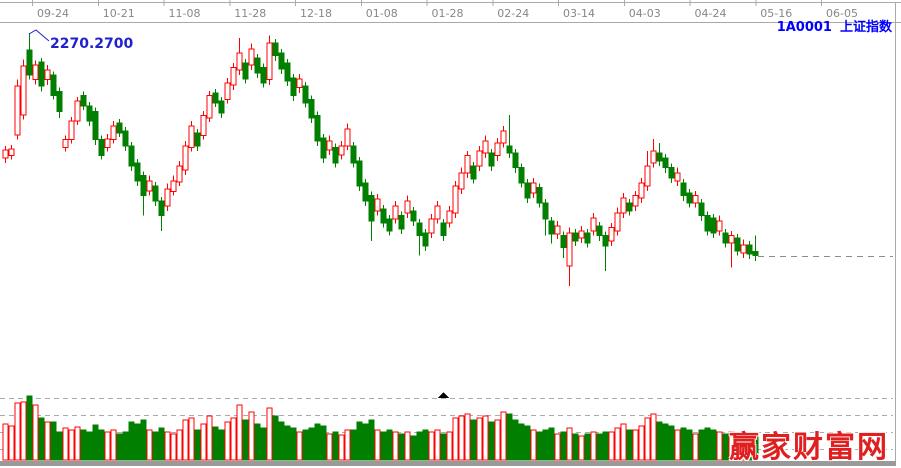  What do you see at coordinates (316, 13) in the screenshot?
I see `date-label: 12-18` at bounding box center [316, 13].